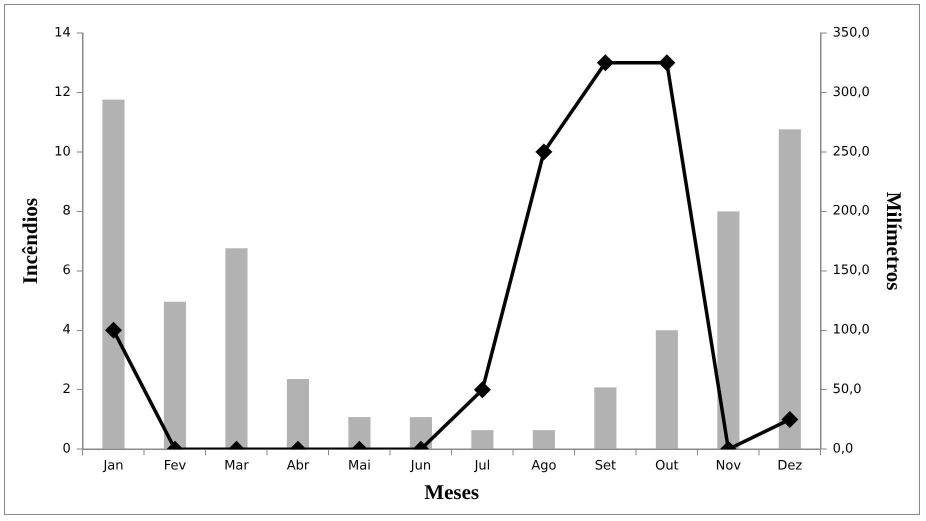 This screenshot has height=521, width=926. I want to click on y-axis-title: Incêndios, so click(30, 241).